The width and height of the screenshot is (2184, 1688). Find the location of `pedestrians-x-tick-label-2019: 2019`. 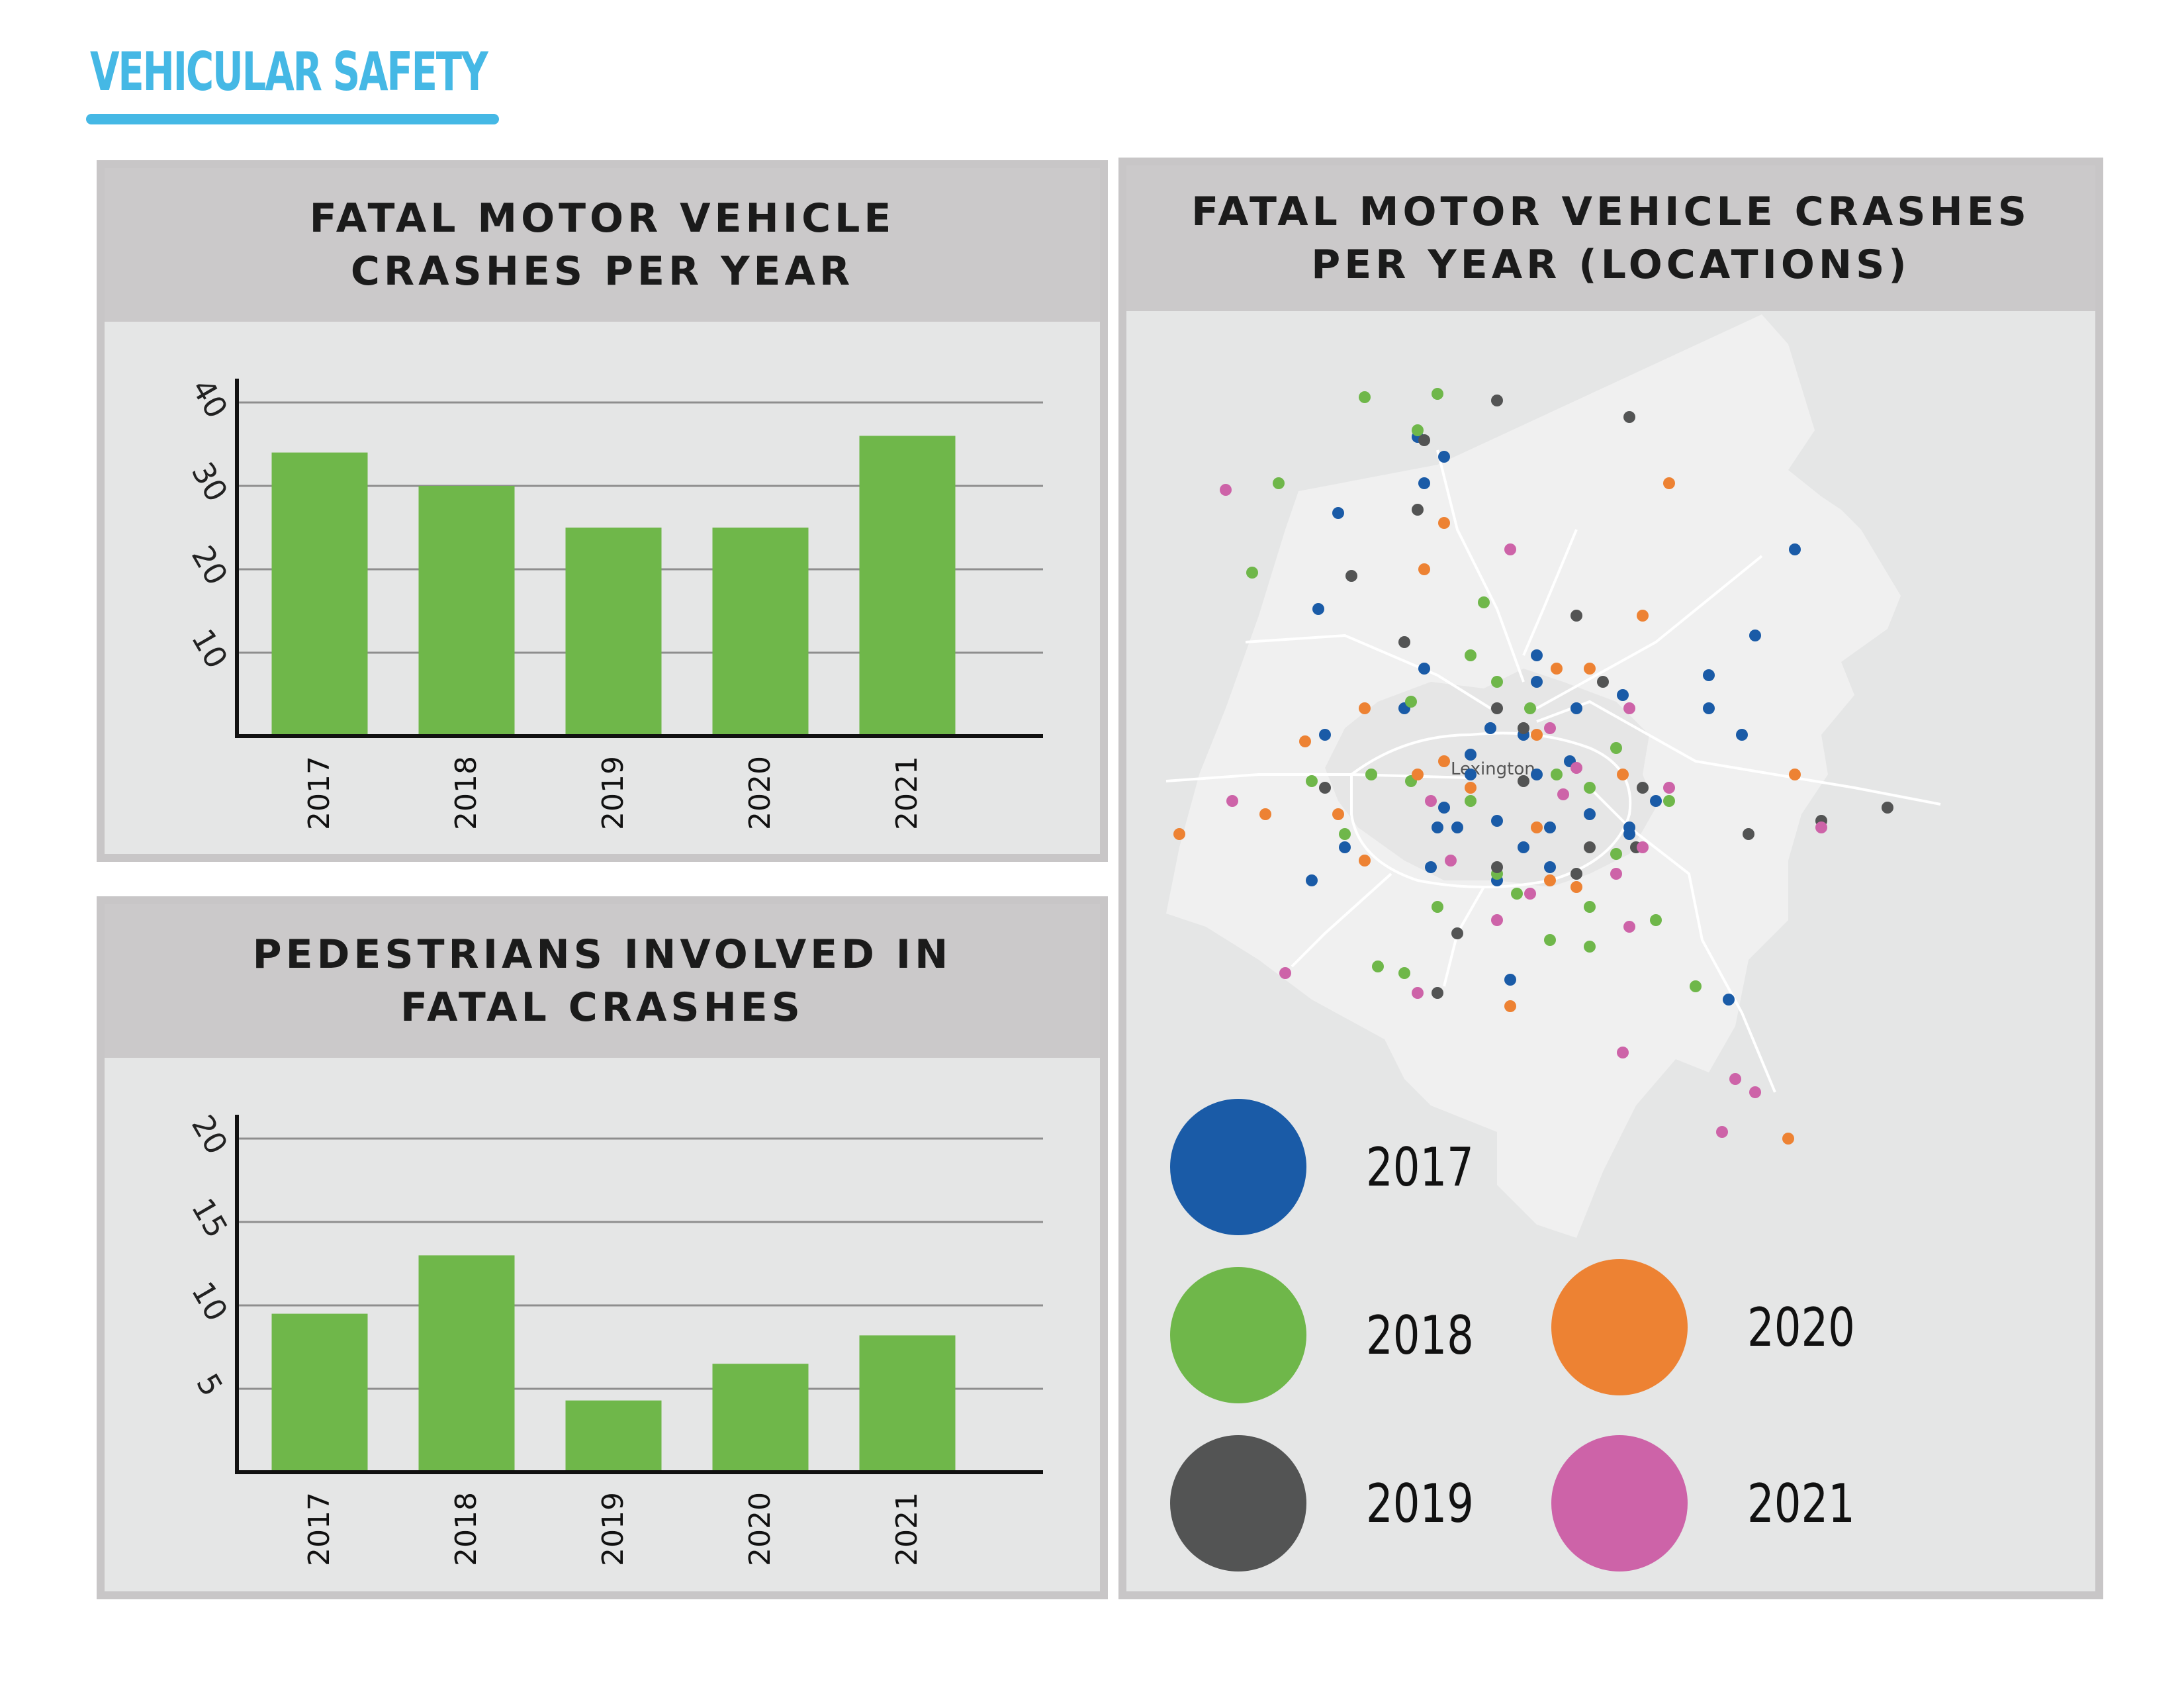

pedestrians-x-tick-label-2019: 2019 is located at coordinates (613, 1529).